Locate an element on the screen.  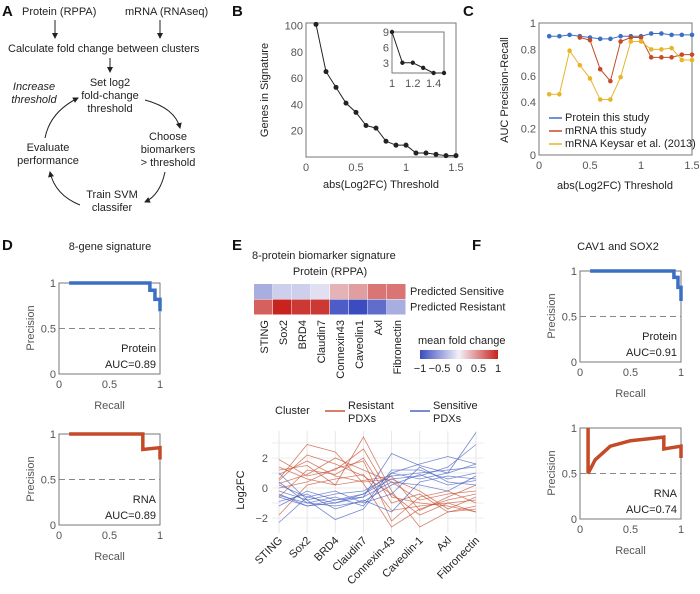
d-1-x-tick: 0 is located at coordinates (59, 536).